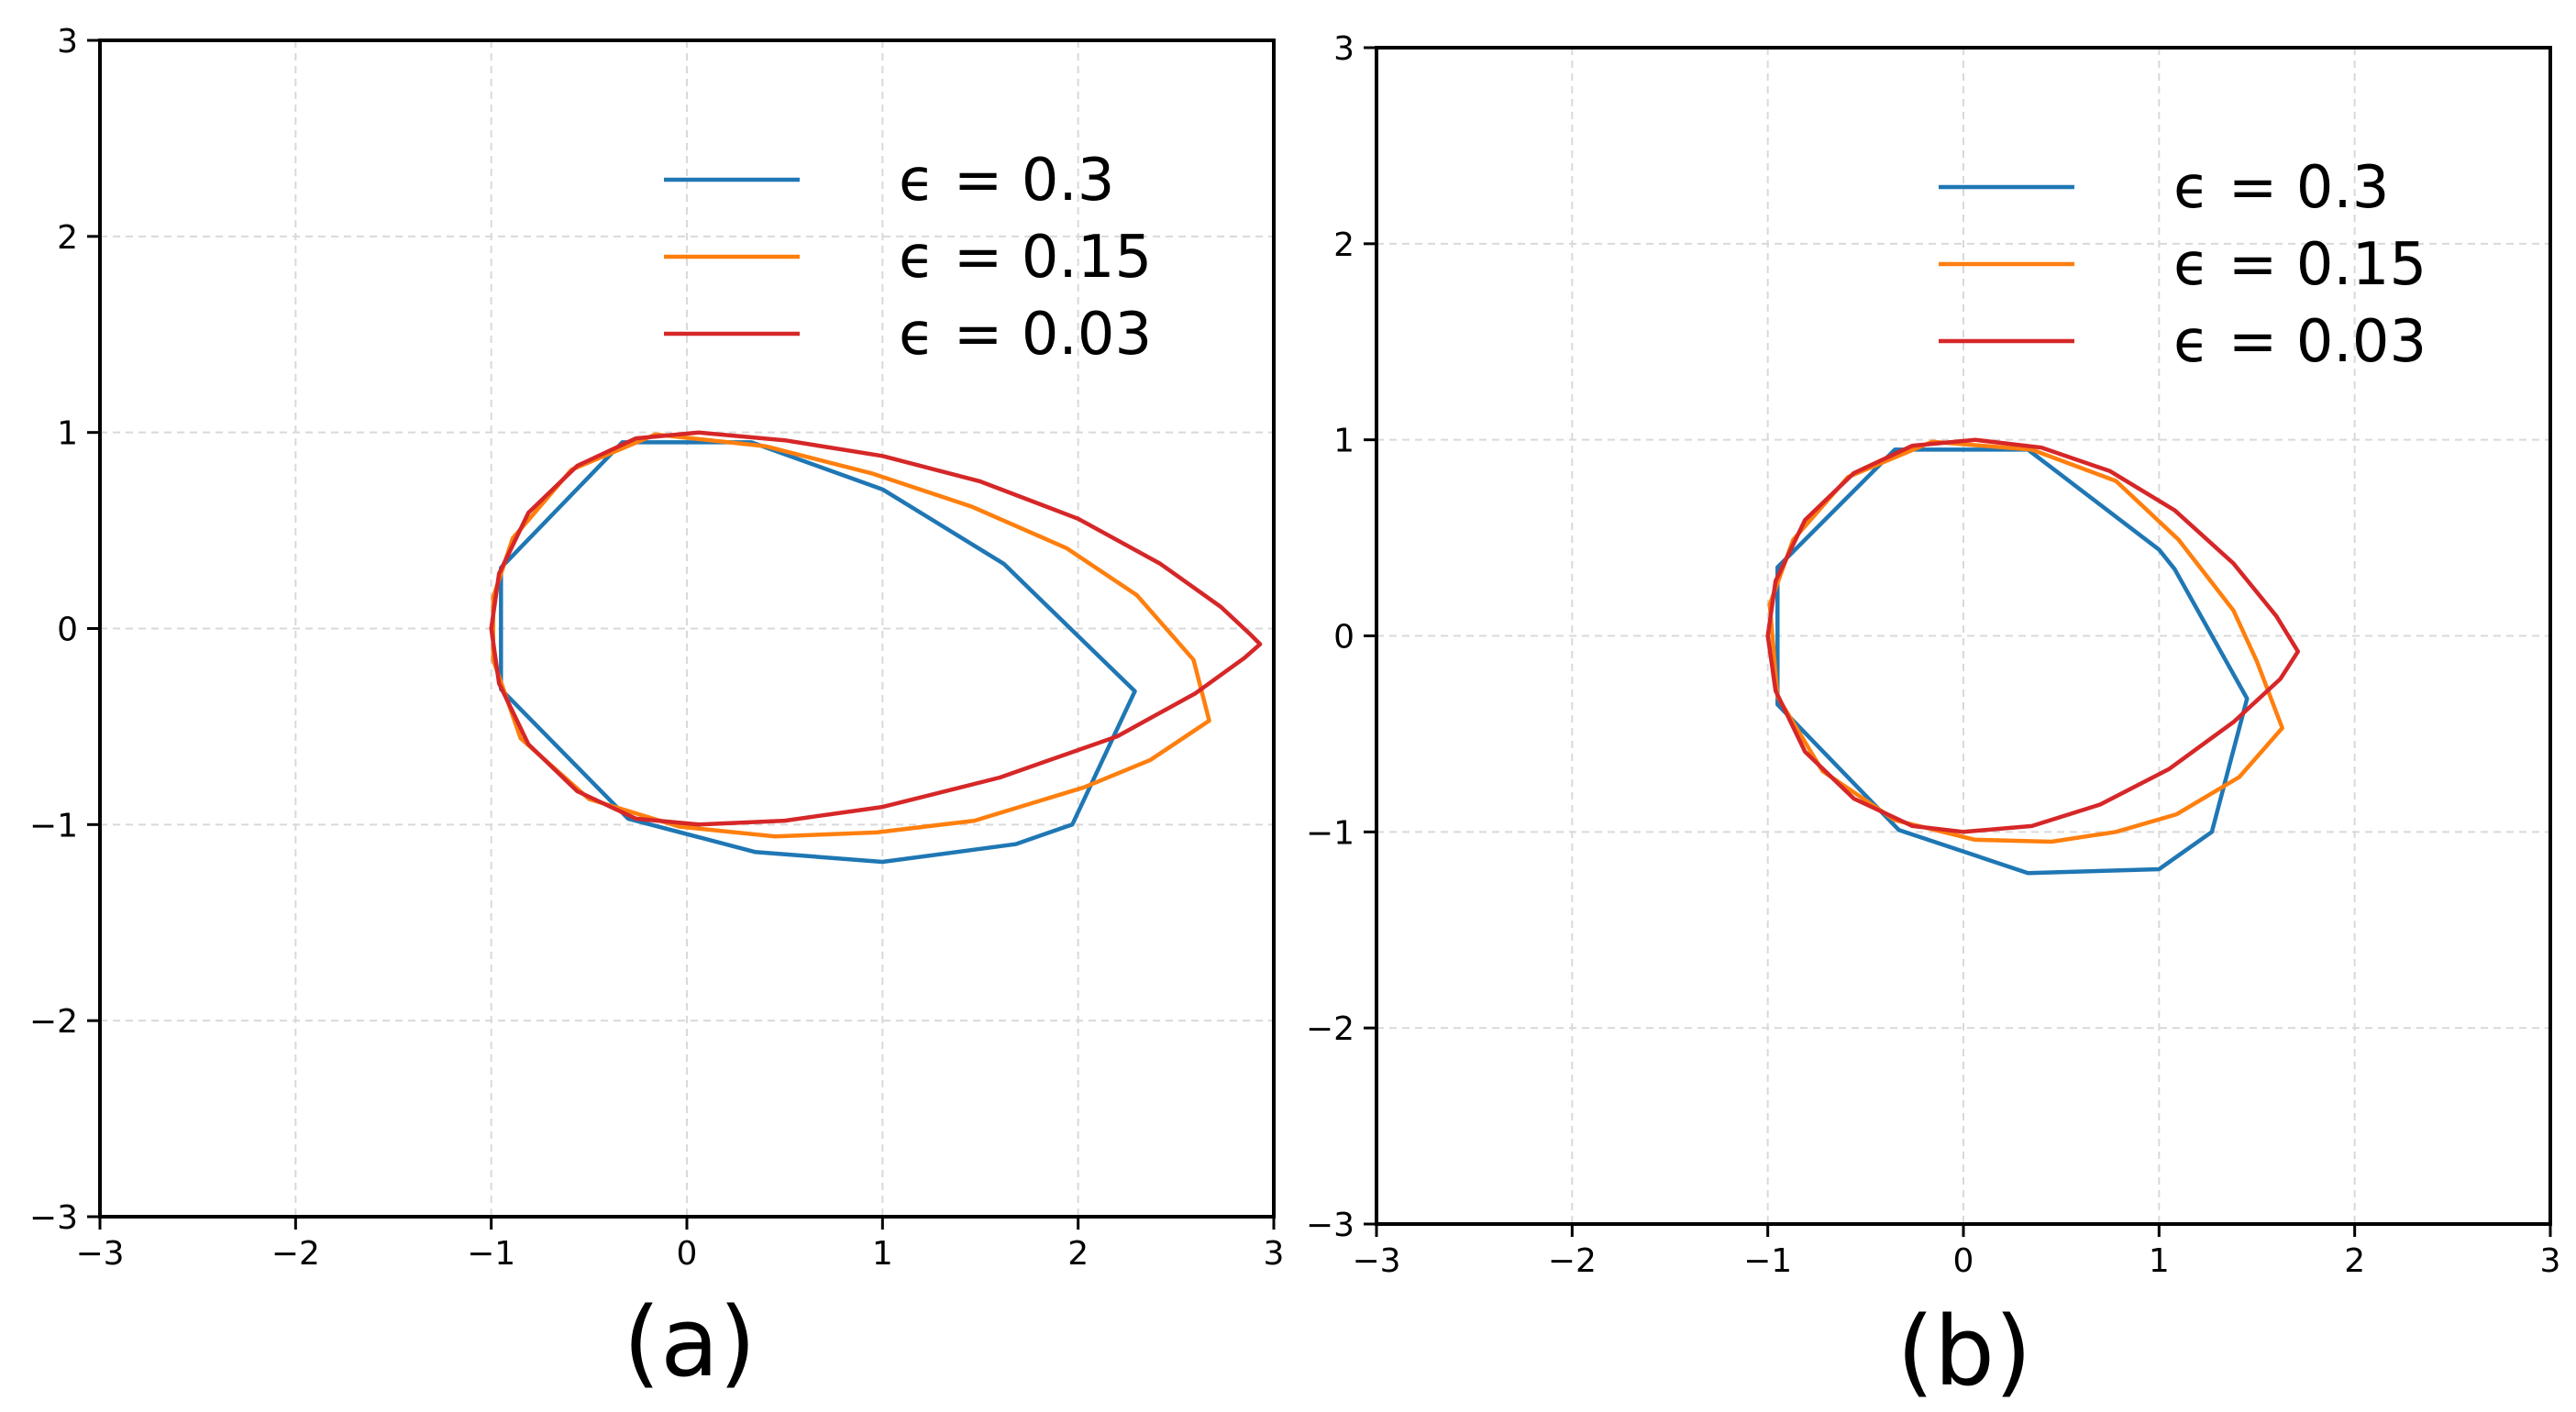 Image resolution: width=2576 pixels, height=1412 pixels. Describe the element at coordinates (1963, 1351) in the screenshot. I see `panel-caption: (b)` at that location.